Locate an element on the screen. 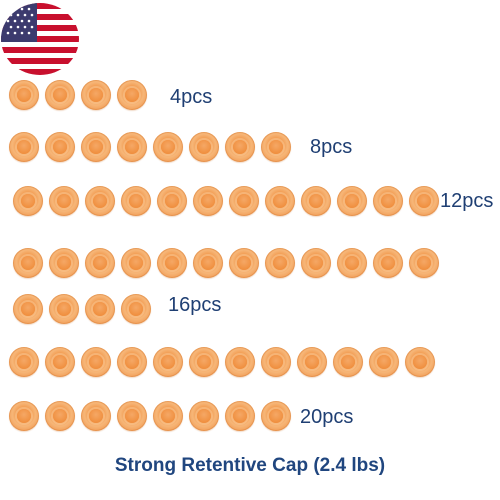 The width and height of the screenshot is (500, 500). label-12pcs: 12pcs is located at coordinates (467, 201).